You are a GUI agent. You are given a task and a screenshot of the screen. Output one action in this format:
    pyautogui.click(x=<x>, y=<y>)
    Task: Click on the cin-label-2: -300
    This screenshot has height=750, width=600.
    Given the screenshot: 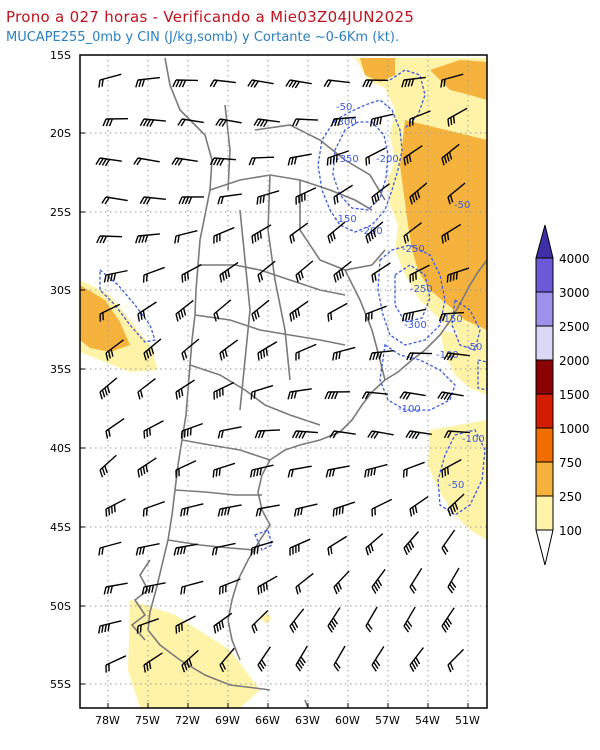 What is the action you would take?
    pyautogui.click(x=345, y=122)
    